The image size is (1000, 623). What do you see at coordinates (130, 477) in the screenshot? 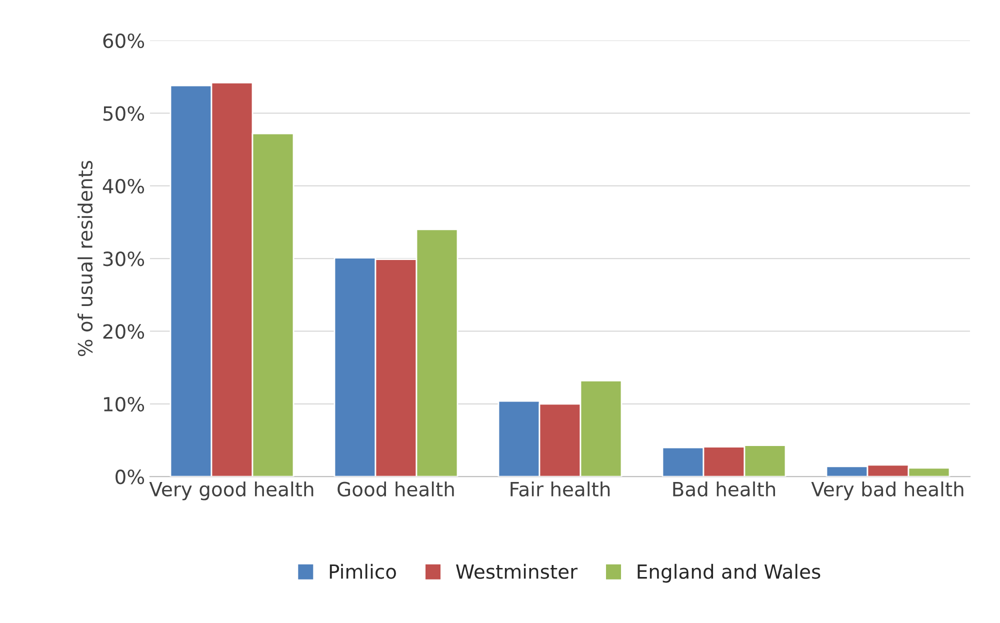
I see `y-tick-label: 0%` at bounding box center [130, 477].